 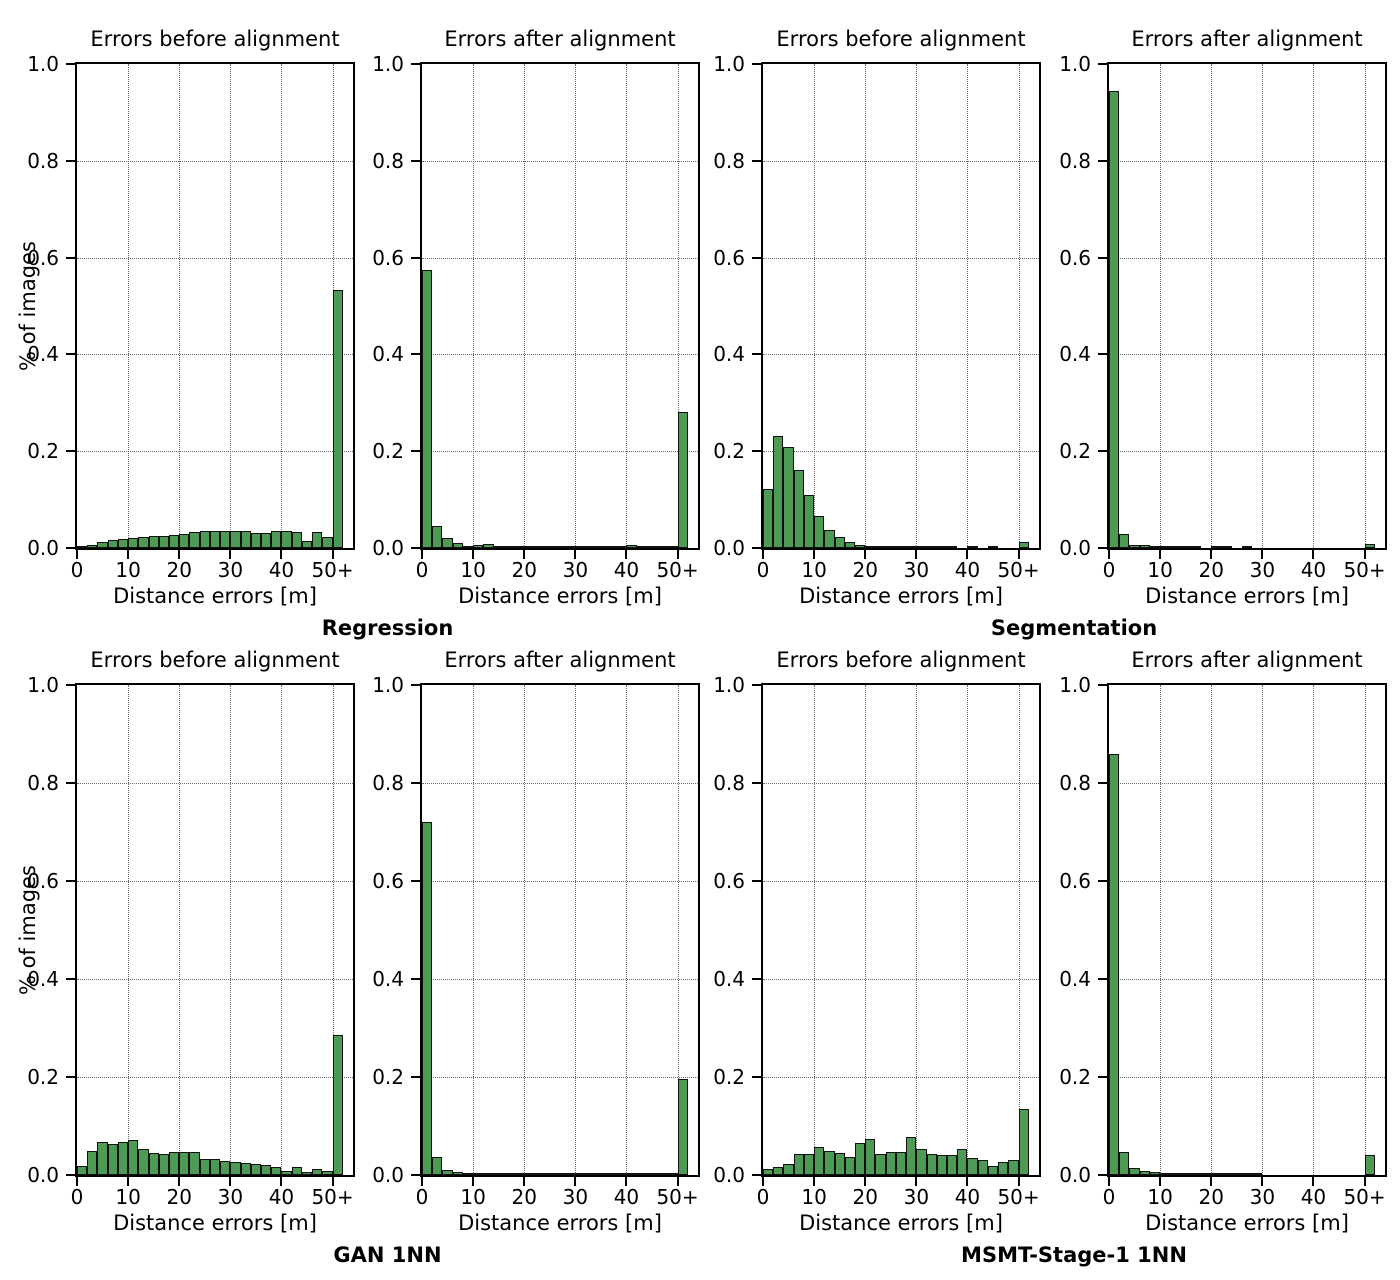 I want to click on x-axis-label: Distance errors [m], so click(x=901, y=596).